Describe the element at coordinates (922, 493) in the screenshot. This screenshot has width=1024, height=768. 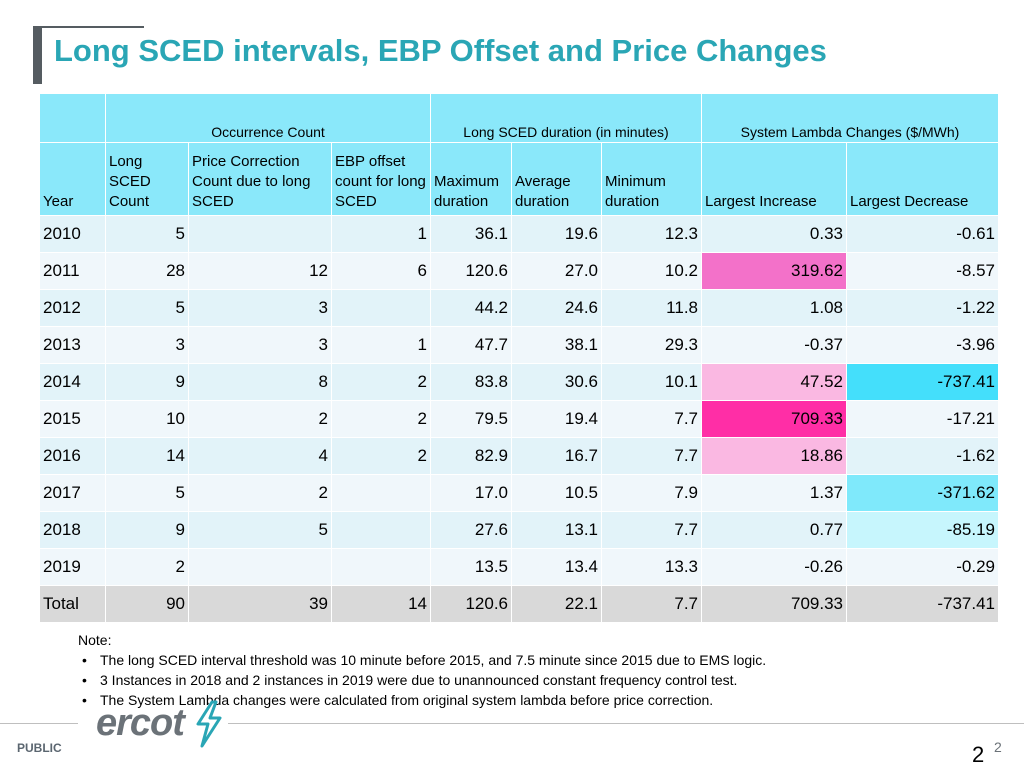
I see `cell-decrease: -371.62` at that location.